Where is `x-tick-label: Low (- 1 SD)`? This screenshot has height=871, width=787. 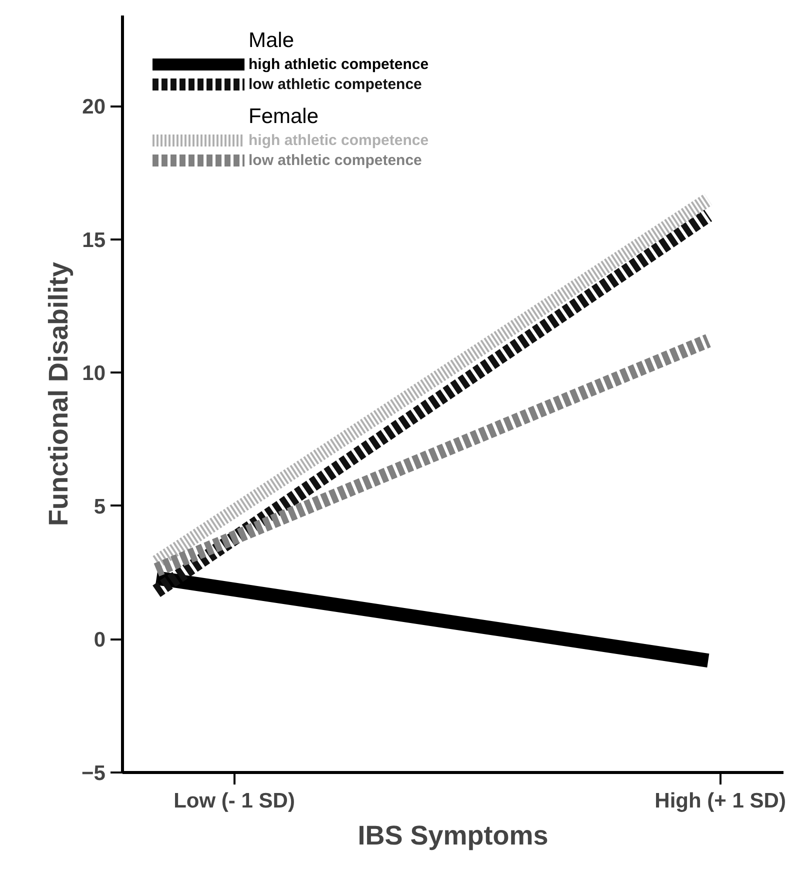
x-tick-label: Low (- 1 SD) is located at coordinates (234, 801).